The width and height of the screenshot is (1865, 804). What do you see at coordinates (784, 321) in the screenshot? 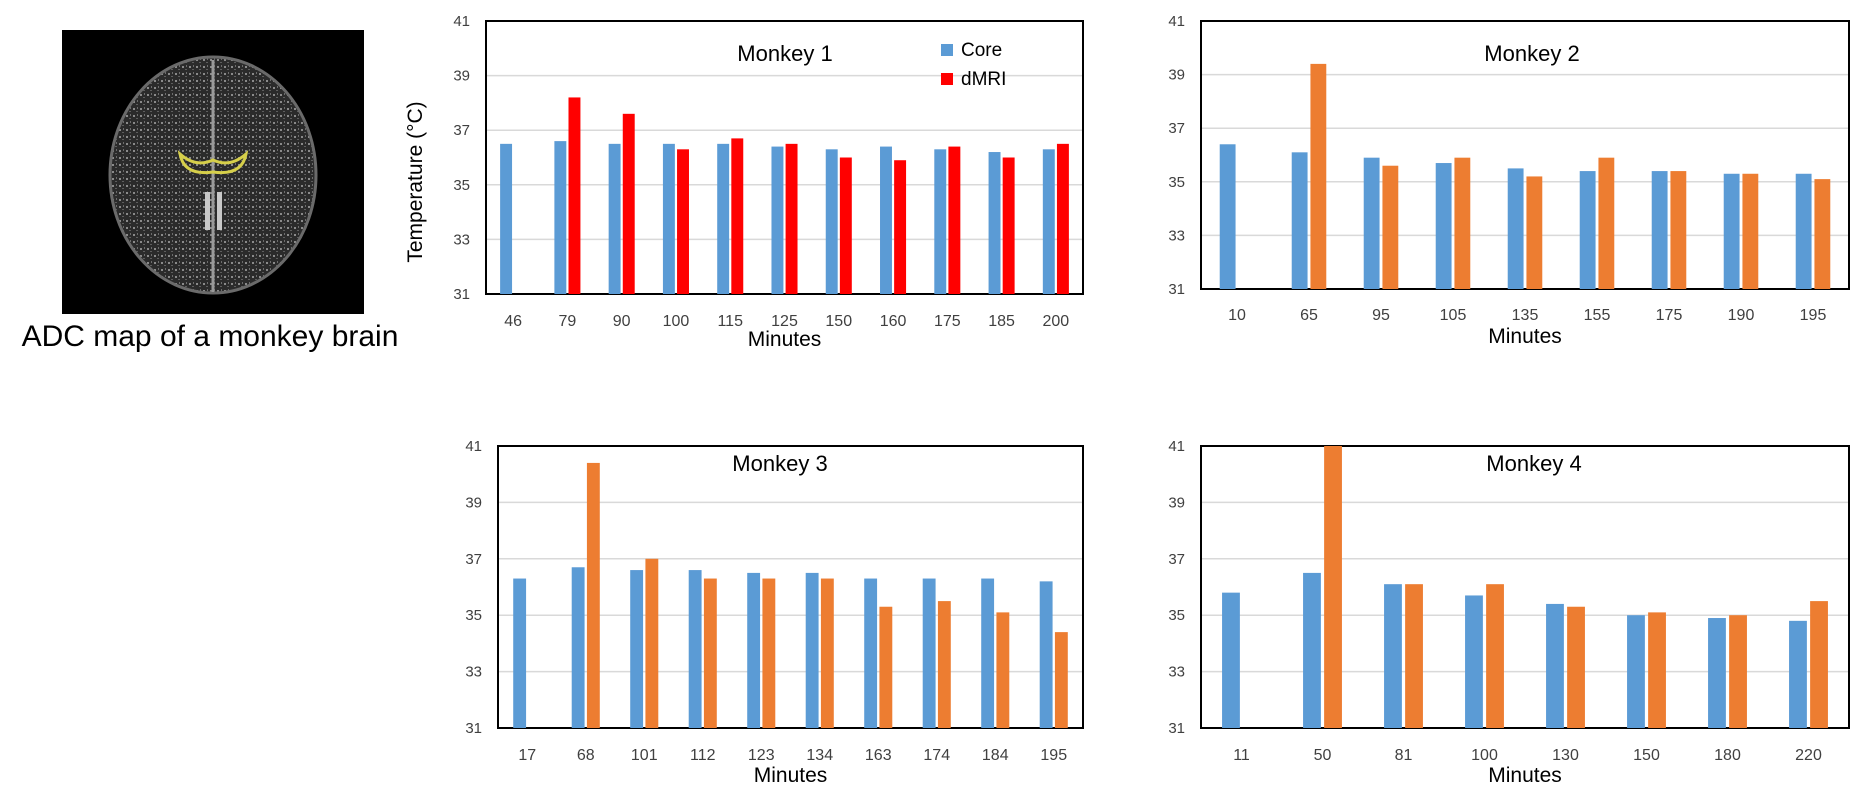
I see `x-tick-label: 125` at bounding box center [784, 321].